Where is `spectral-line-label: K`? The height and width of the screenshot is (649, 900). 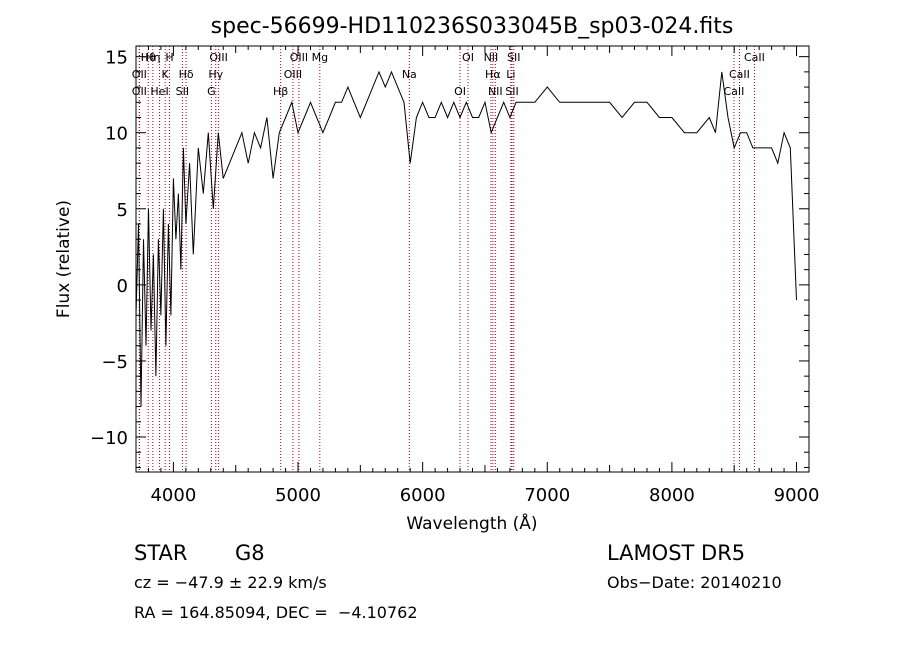 spectral-line-label: K is located at coordinates (166, 74).